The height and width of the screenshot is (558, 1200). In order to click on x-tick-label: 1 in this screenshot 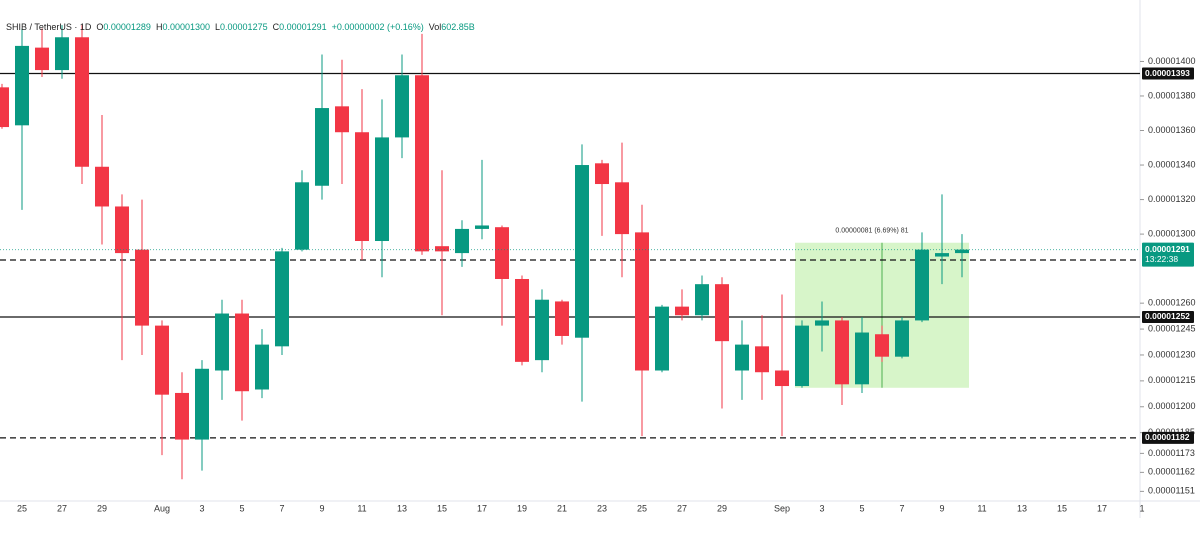, I will do `click(1141, 508)`.